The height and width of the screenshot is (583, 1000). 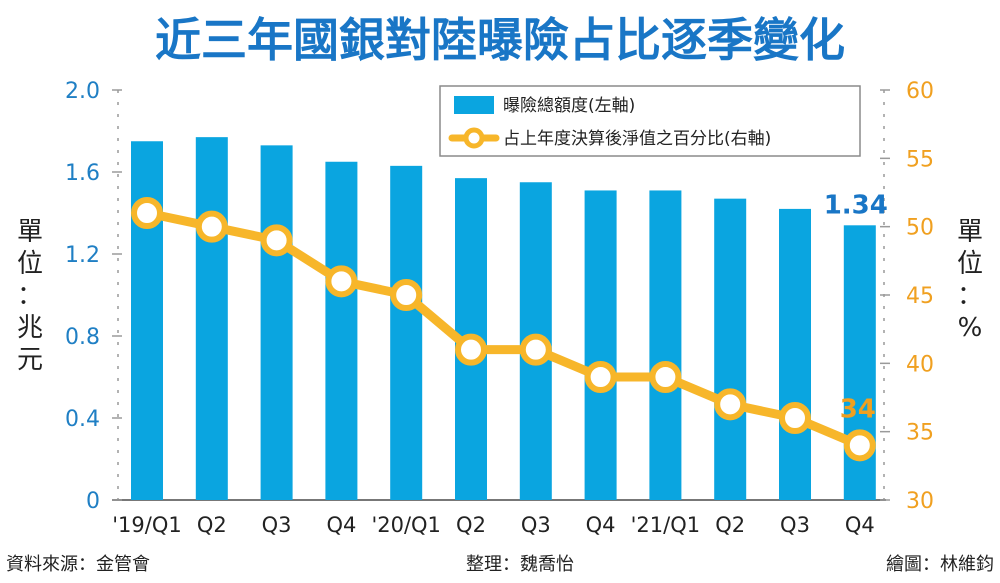 What do you see at coordinates (856, 205) in the screenshot?
I see `last-bar-value-label: 1.34` at bounding box center [856, 205].